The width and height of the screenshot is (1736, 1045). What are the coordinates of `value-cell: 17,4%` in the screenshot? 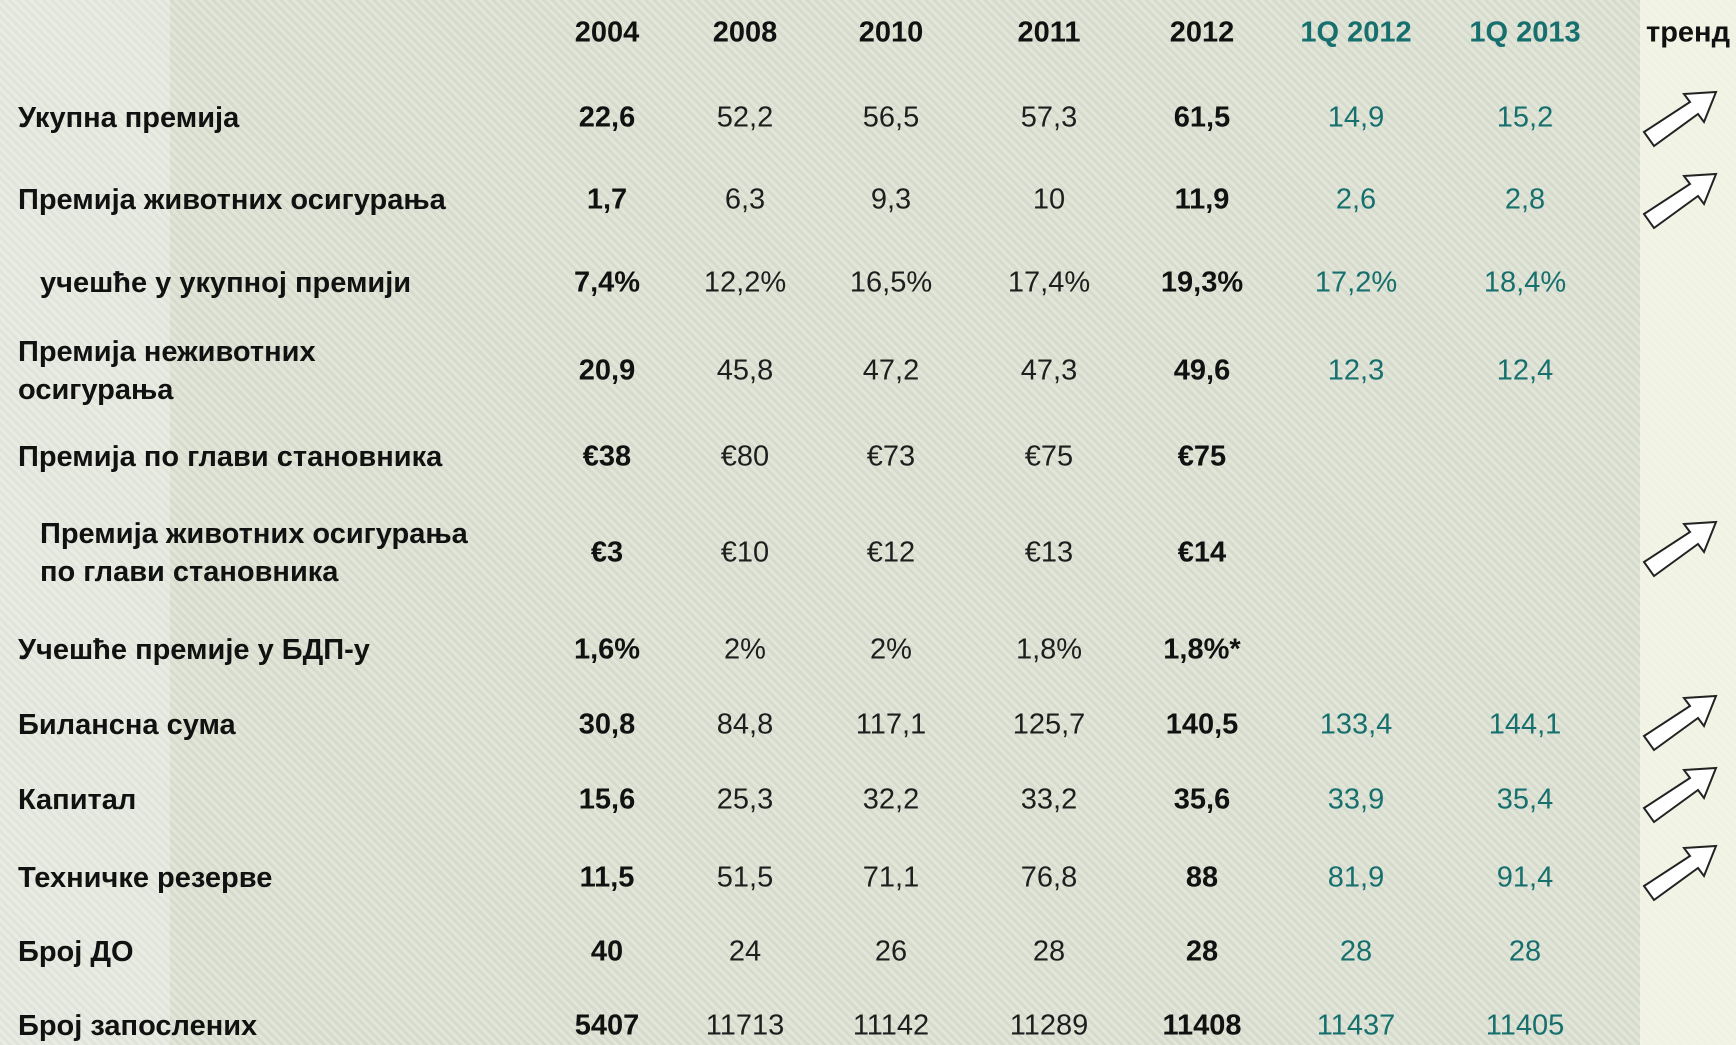 It's located at (1049, 282).